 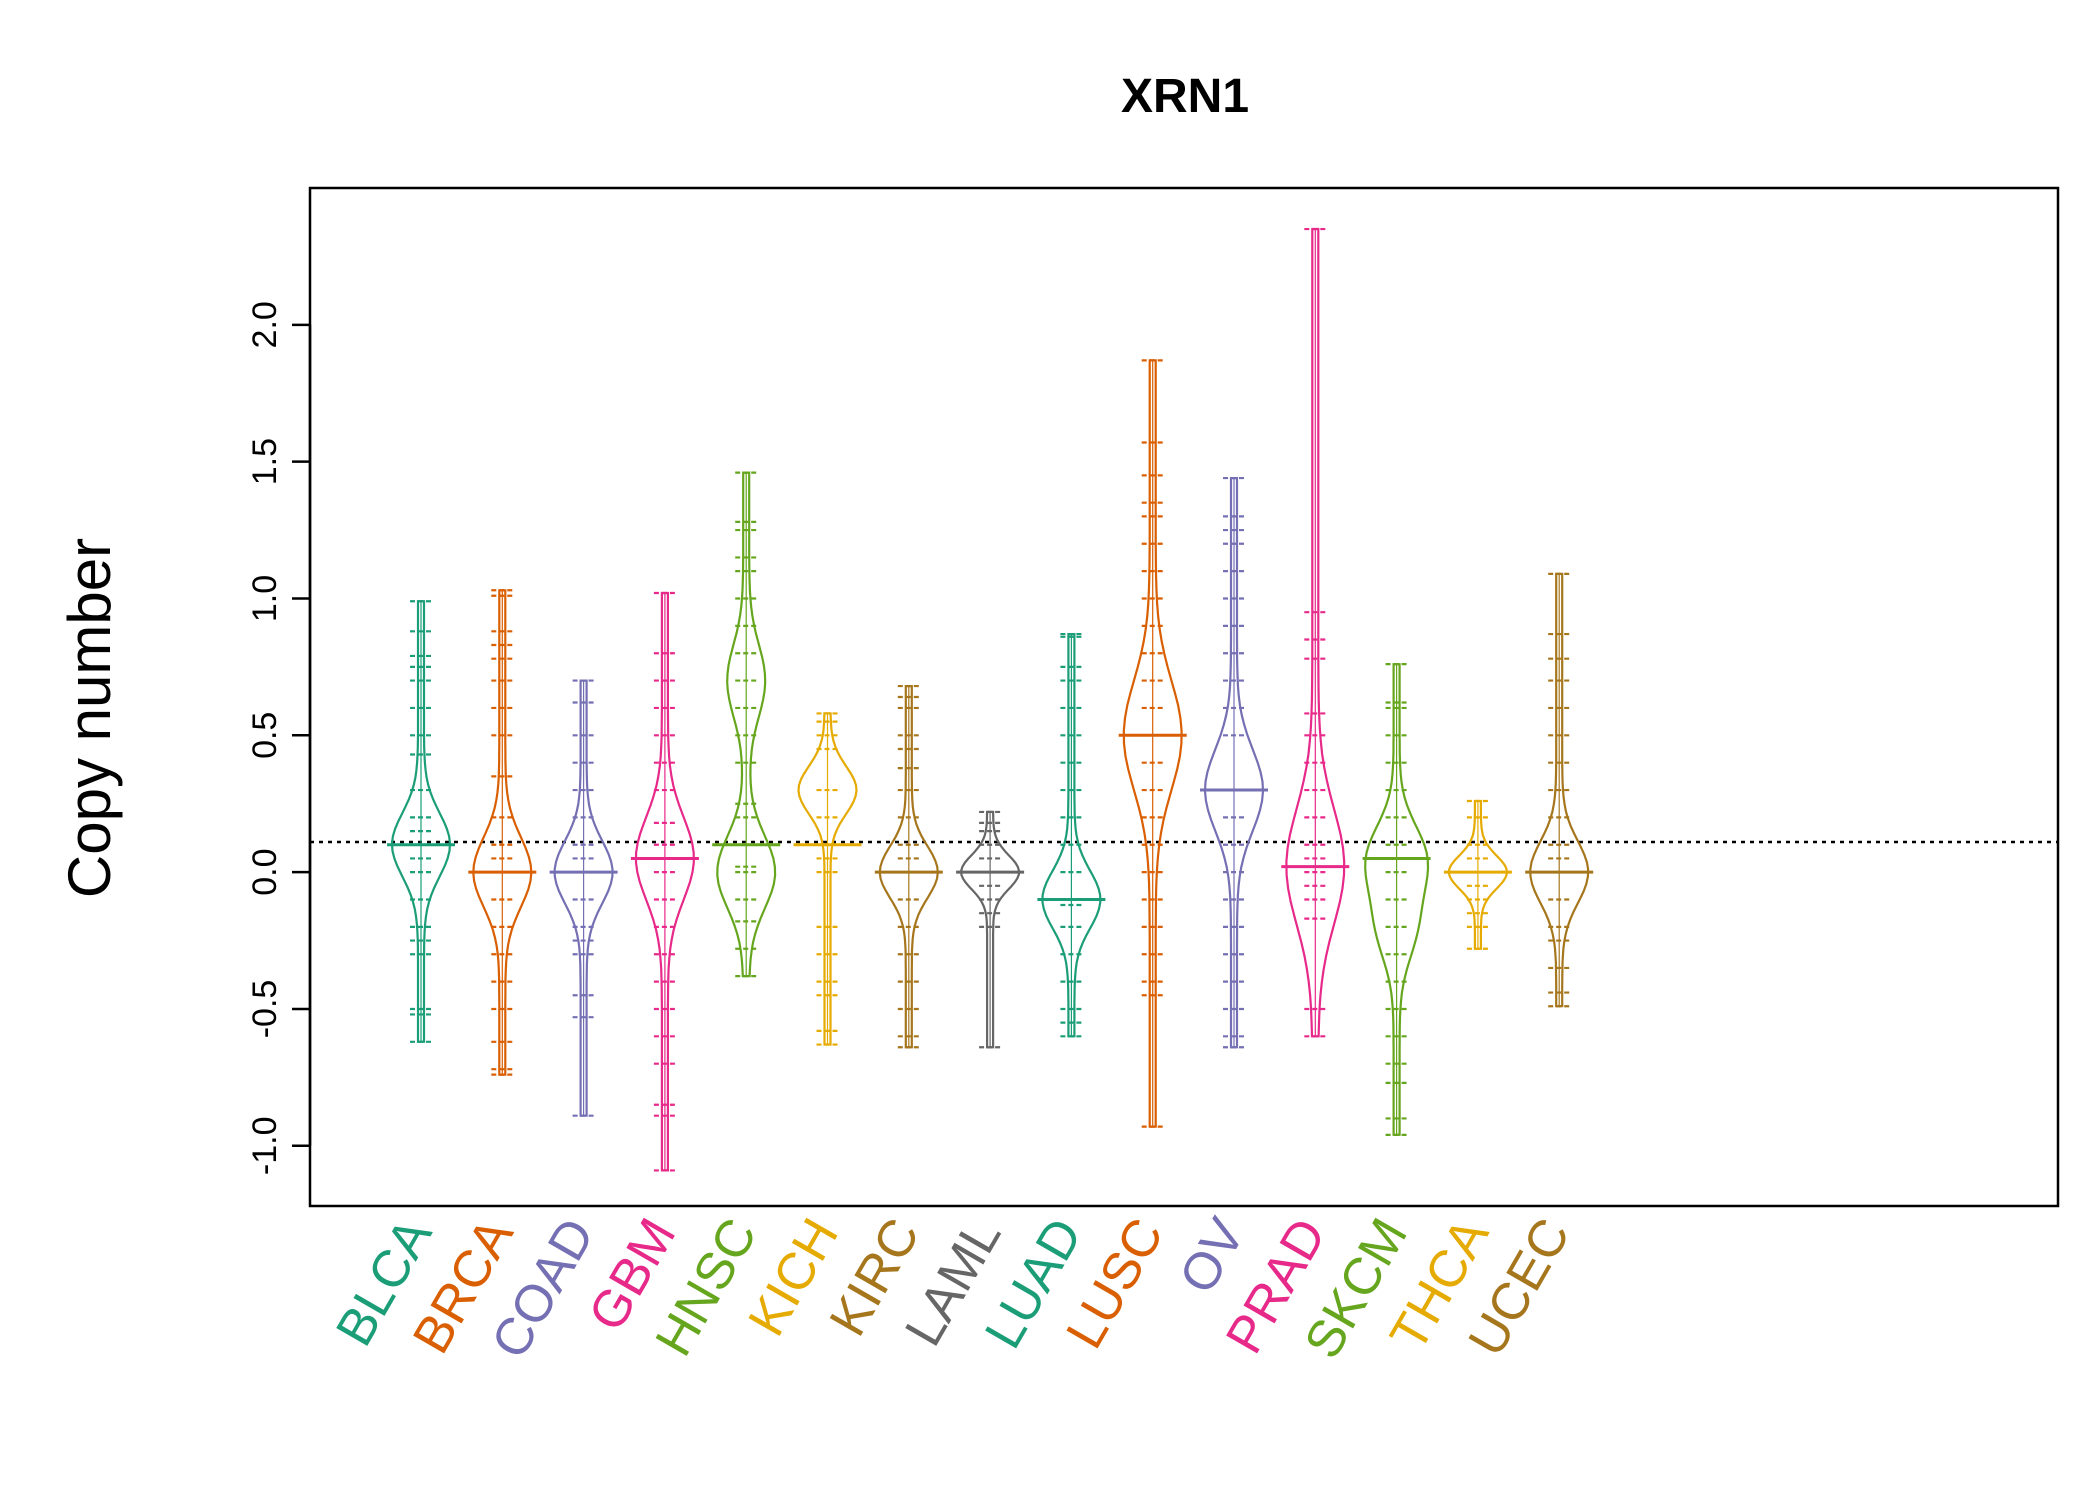 What do you see at coordinates (265, 1009) in the screenshot?
I see `y-tick-label: -0.5` at bounding box center [265, 1009].